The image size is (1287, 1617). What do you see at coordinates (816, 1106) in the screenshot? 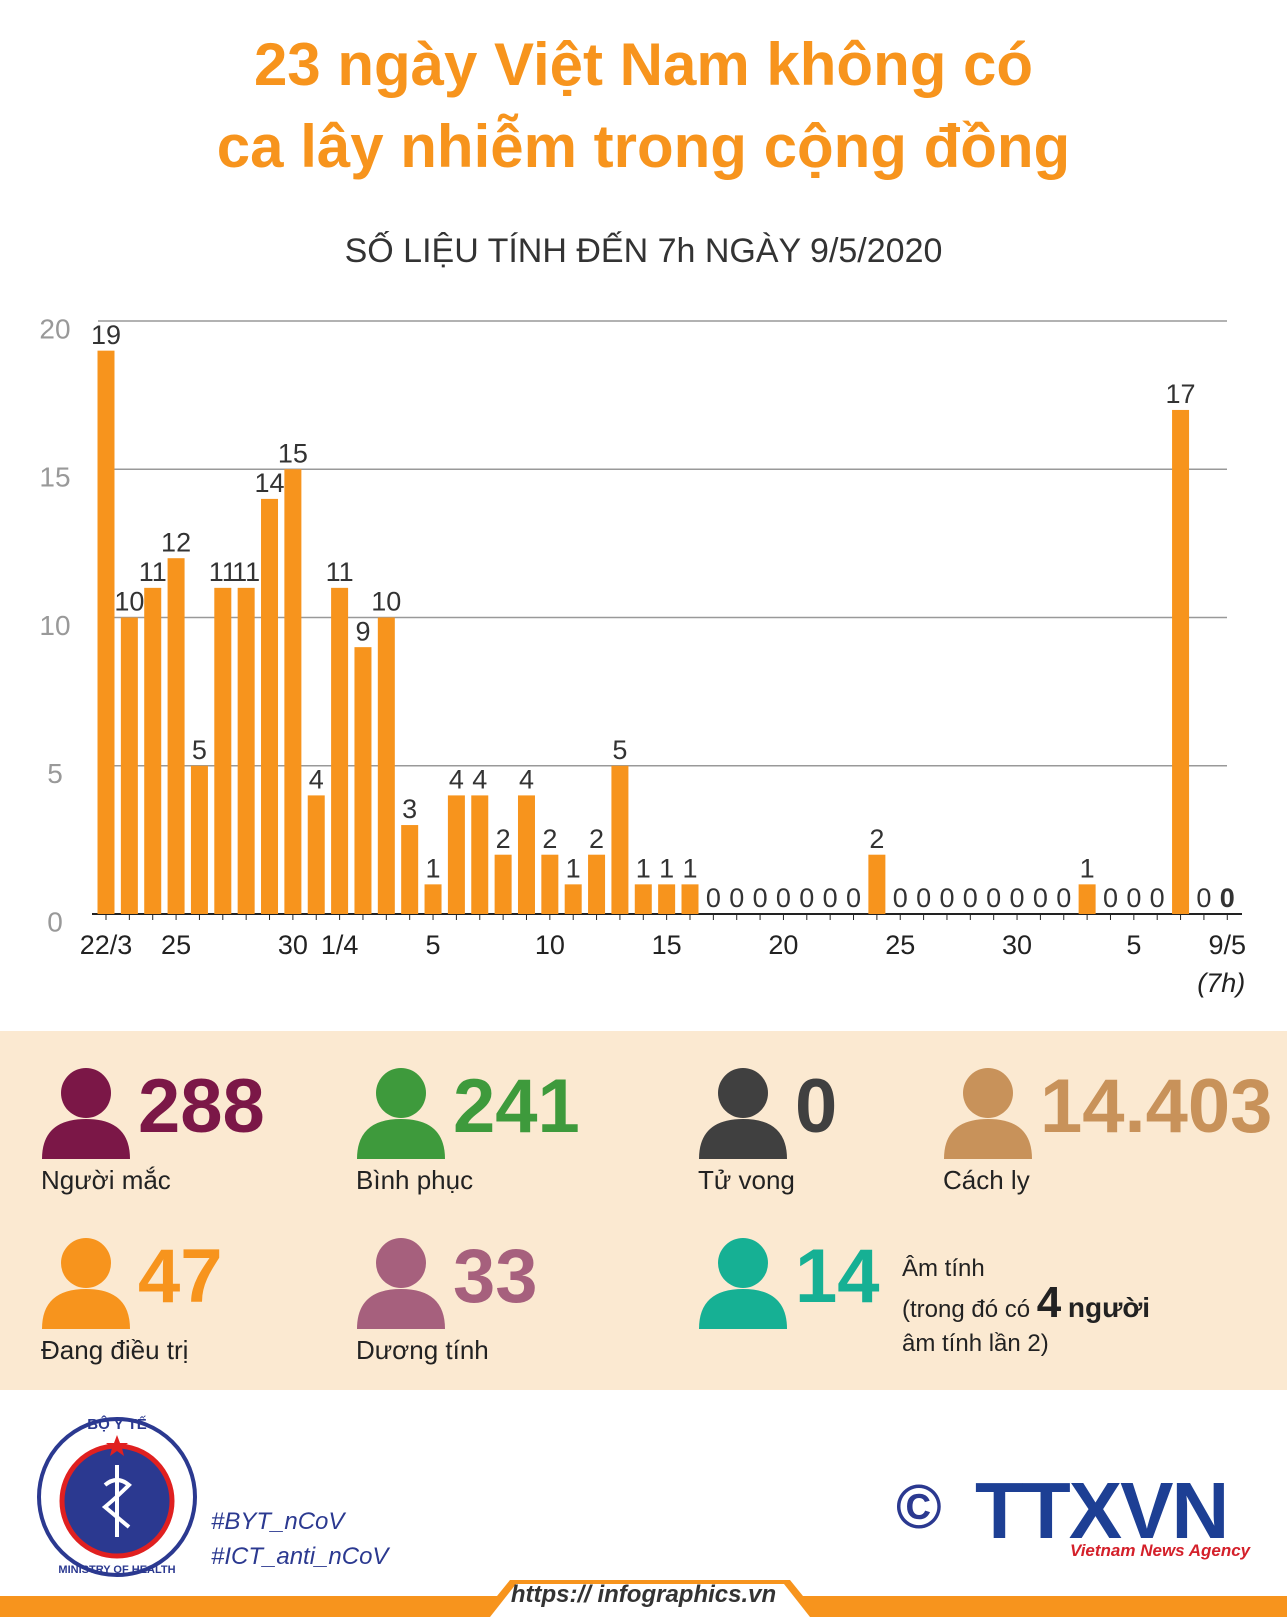
I see `stat-value: 0` at bounding box center [816, 1106].